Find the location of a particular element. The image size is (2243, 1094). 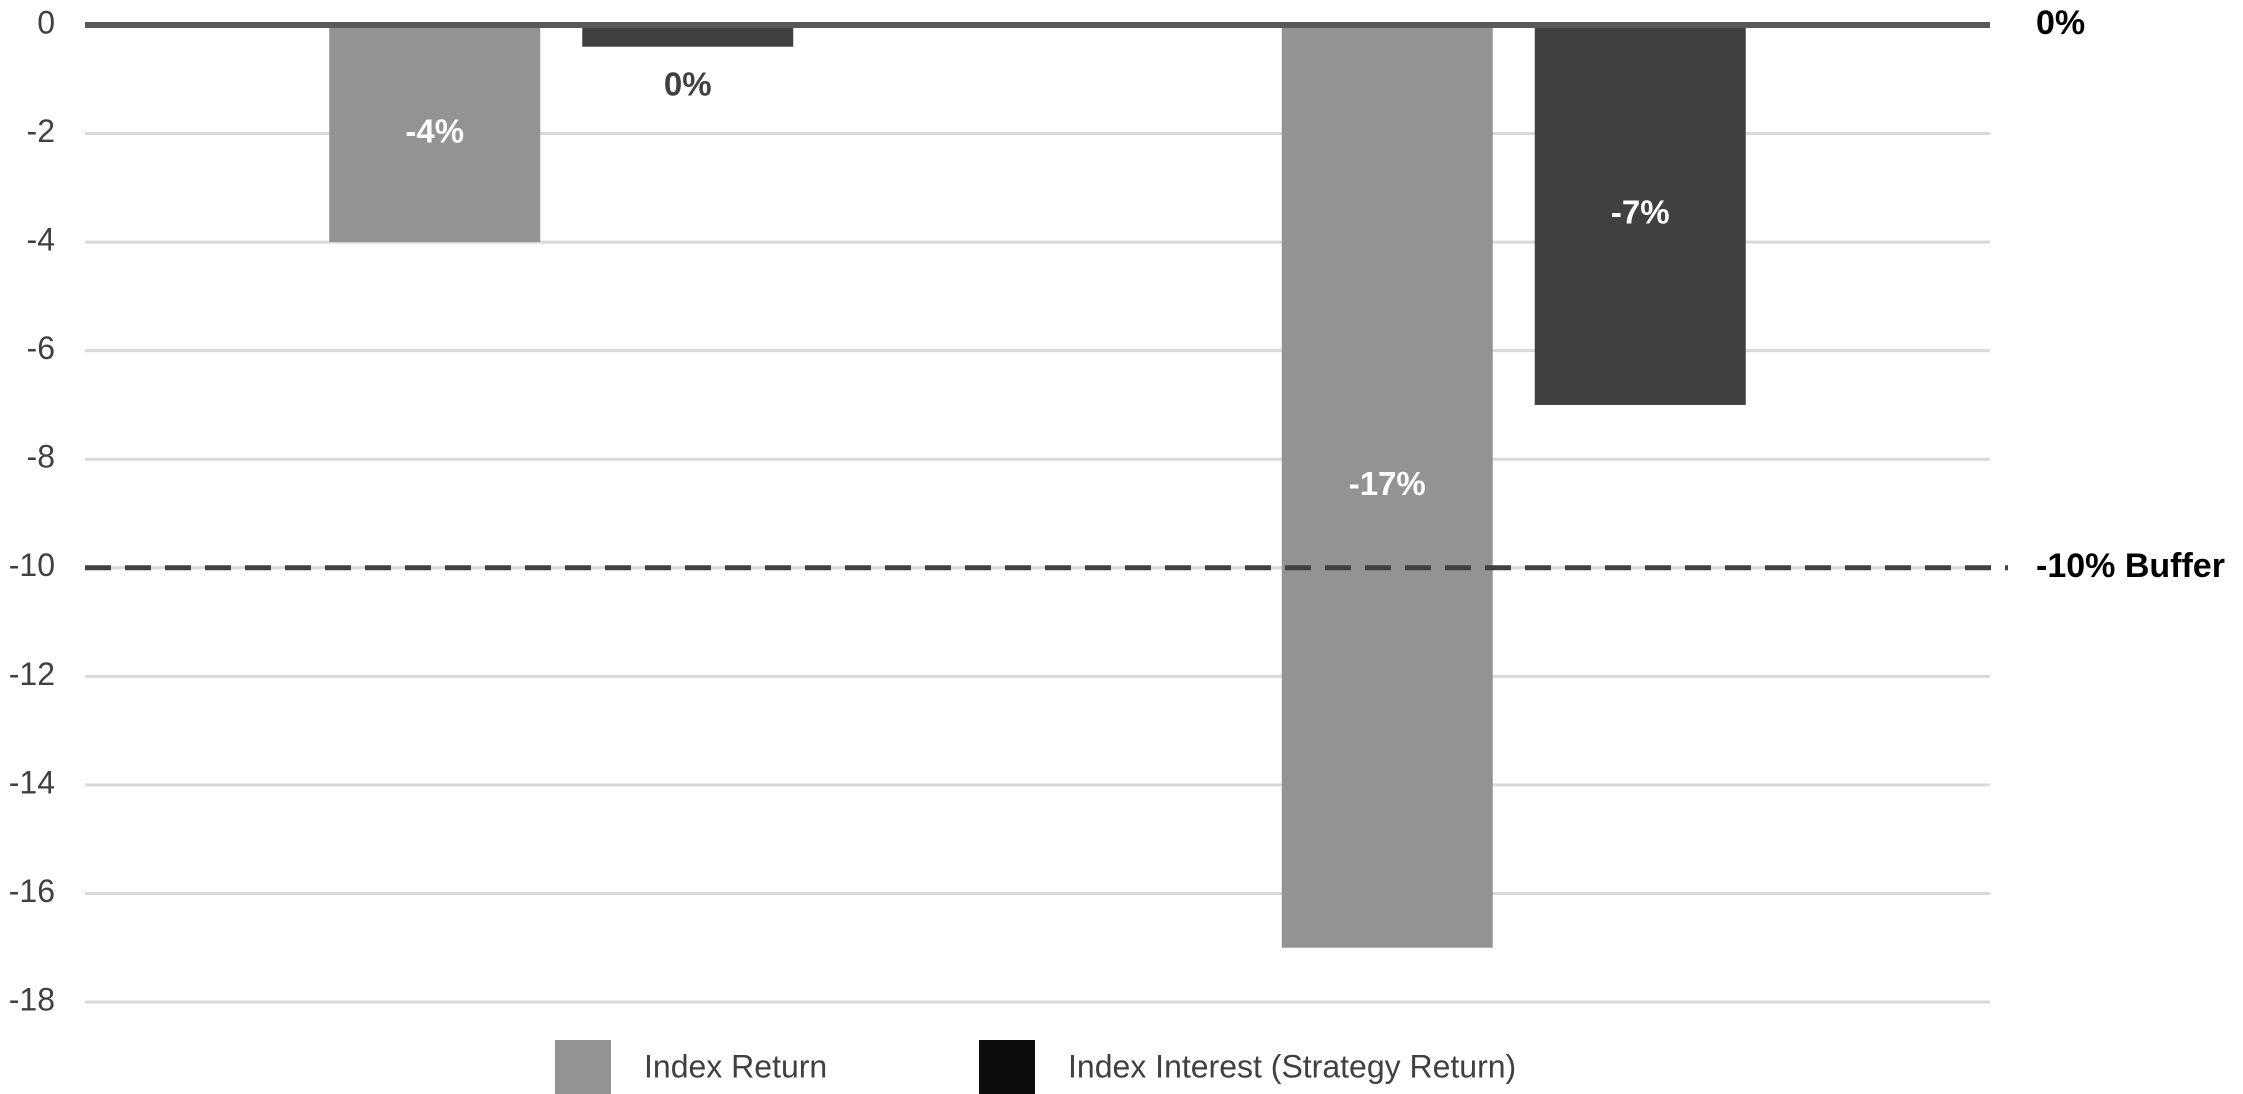

y-tick-label: 0 is located at coordinates (46, 22).